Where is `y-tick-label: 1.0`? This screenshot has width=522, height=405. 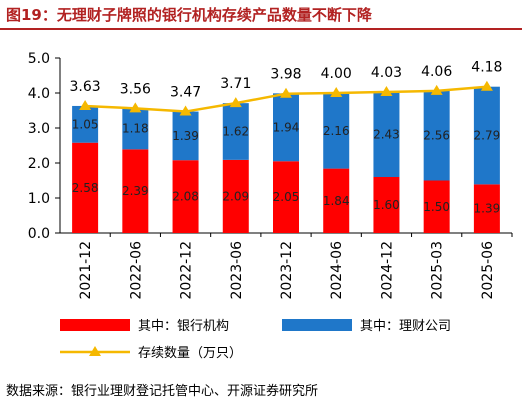 y-tick-label: 1.0 is located at coordinates (39, 199).